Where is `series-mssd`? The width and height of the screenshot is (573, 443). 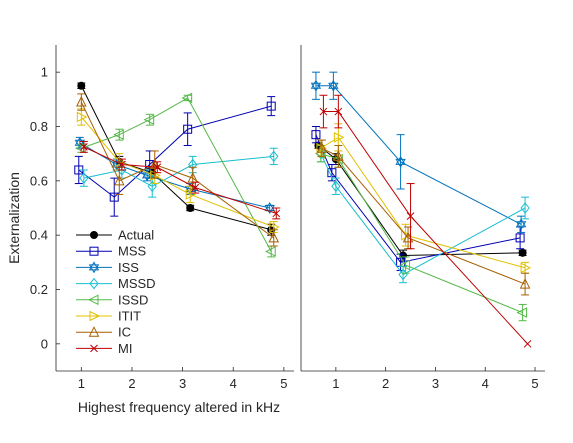 series-mssd is located at coordinates (423, 214).